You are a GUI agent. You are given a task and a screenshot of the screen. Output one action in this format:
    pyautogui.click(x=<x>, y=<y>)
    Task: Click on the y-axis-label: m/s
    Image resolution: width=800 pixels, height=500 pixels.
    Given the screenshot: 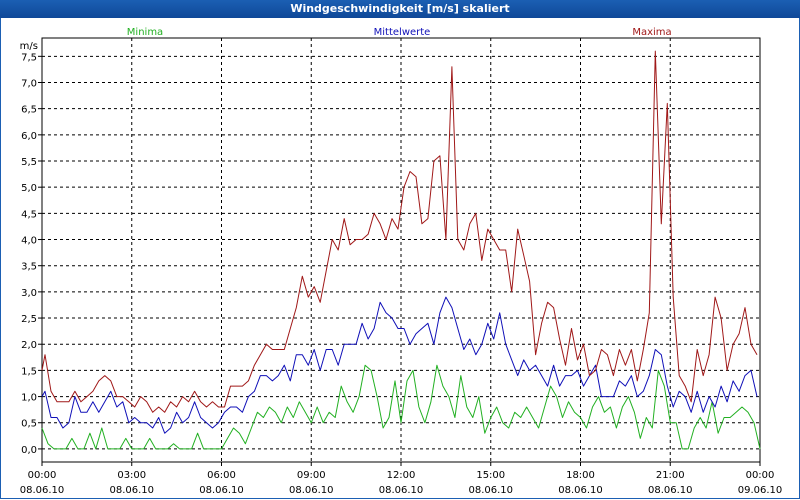 What is the action you would take?
    pyautogui.click(x=29, y=46)
    